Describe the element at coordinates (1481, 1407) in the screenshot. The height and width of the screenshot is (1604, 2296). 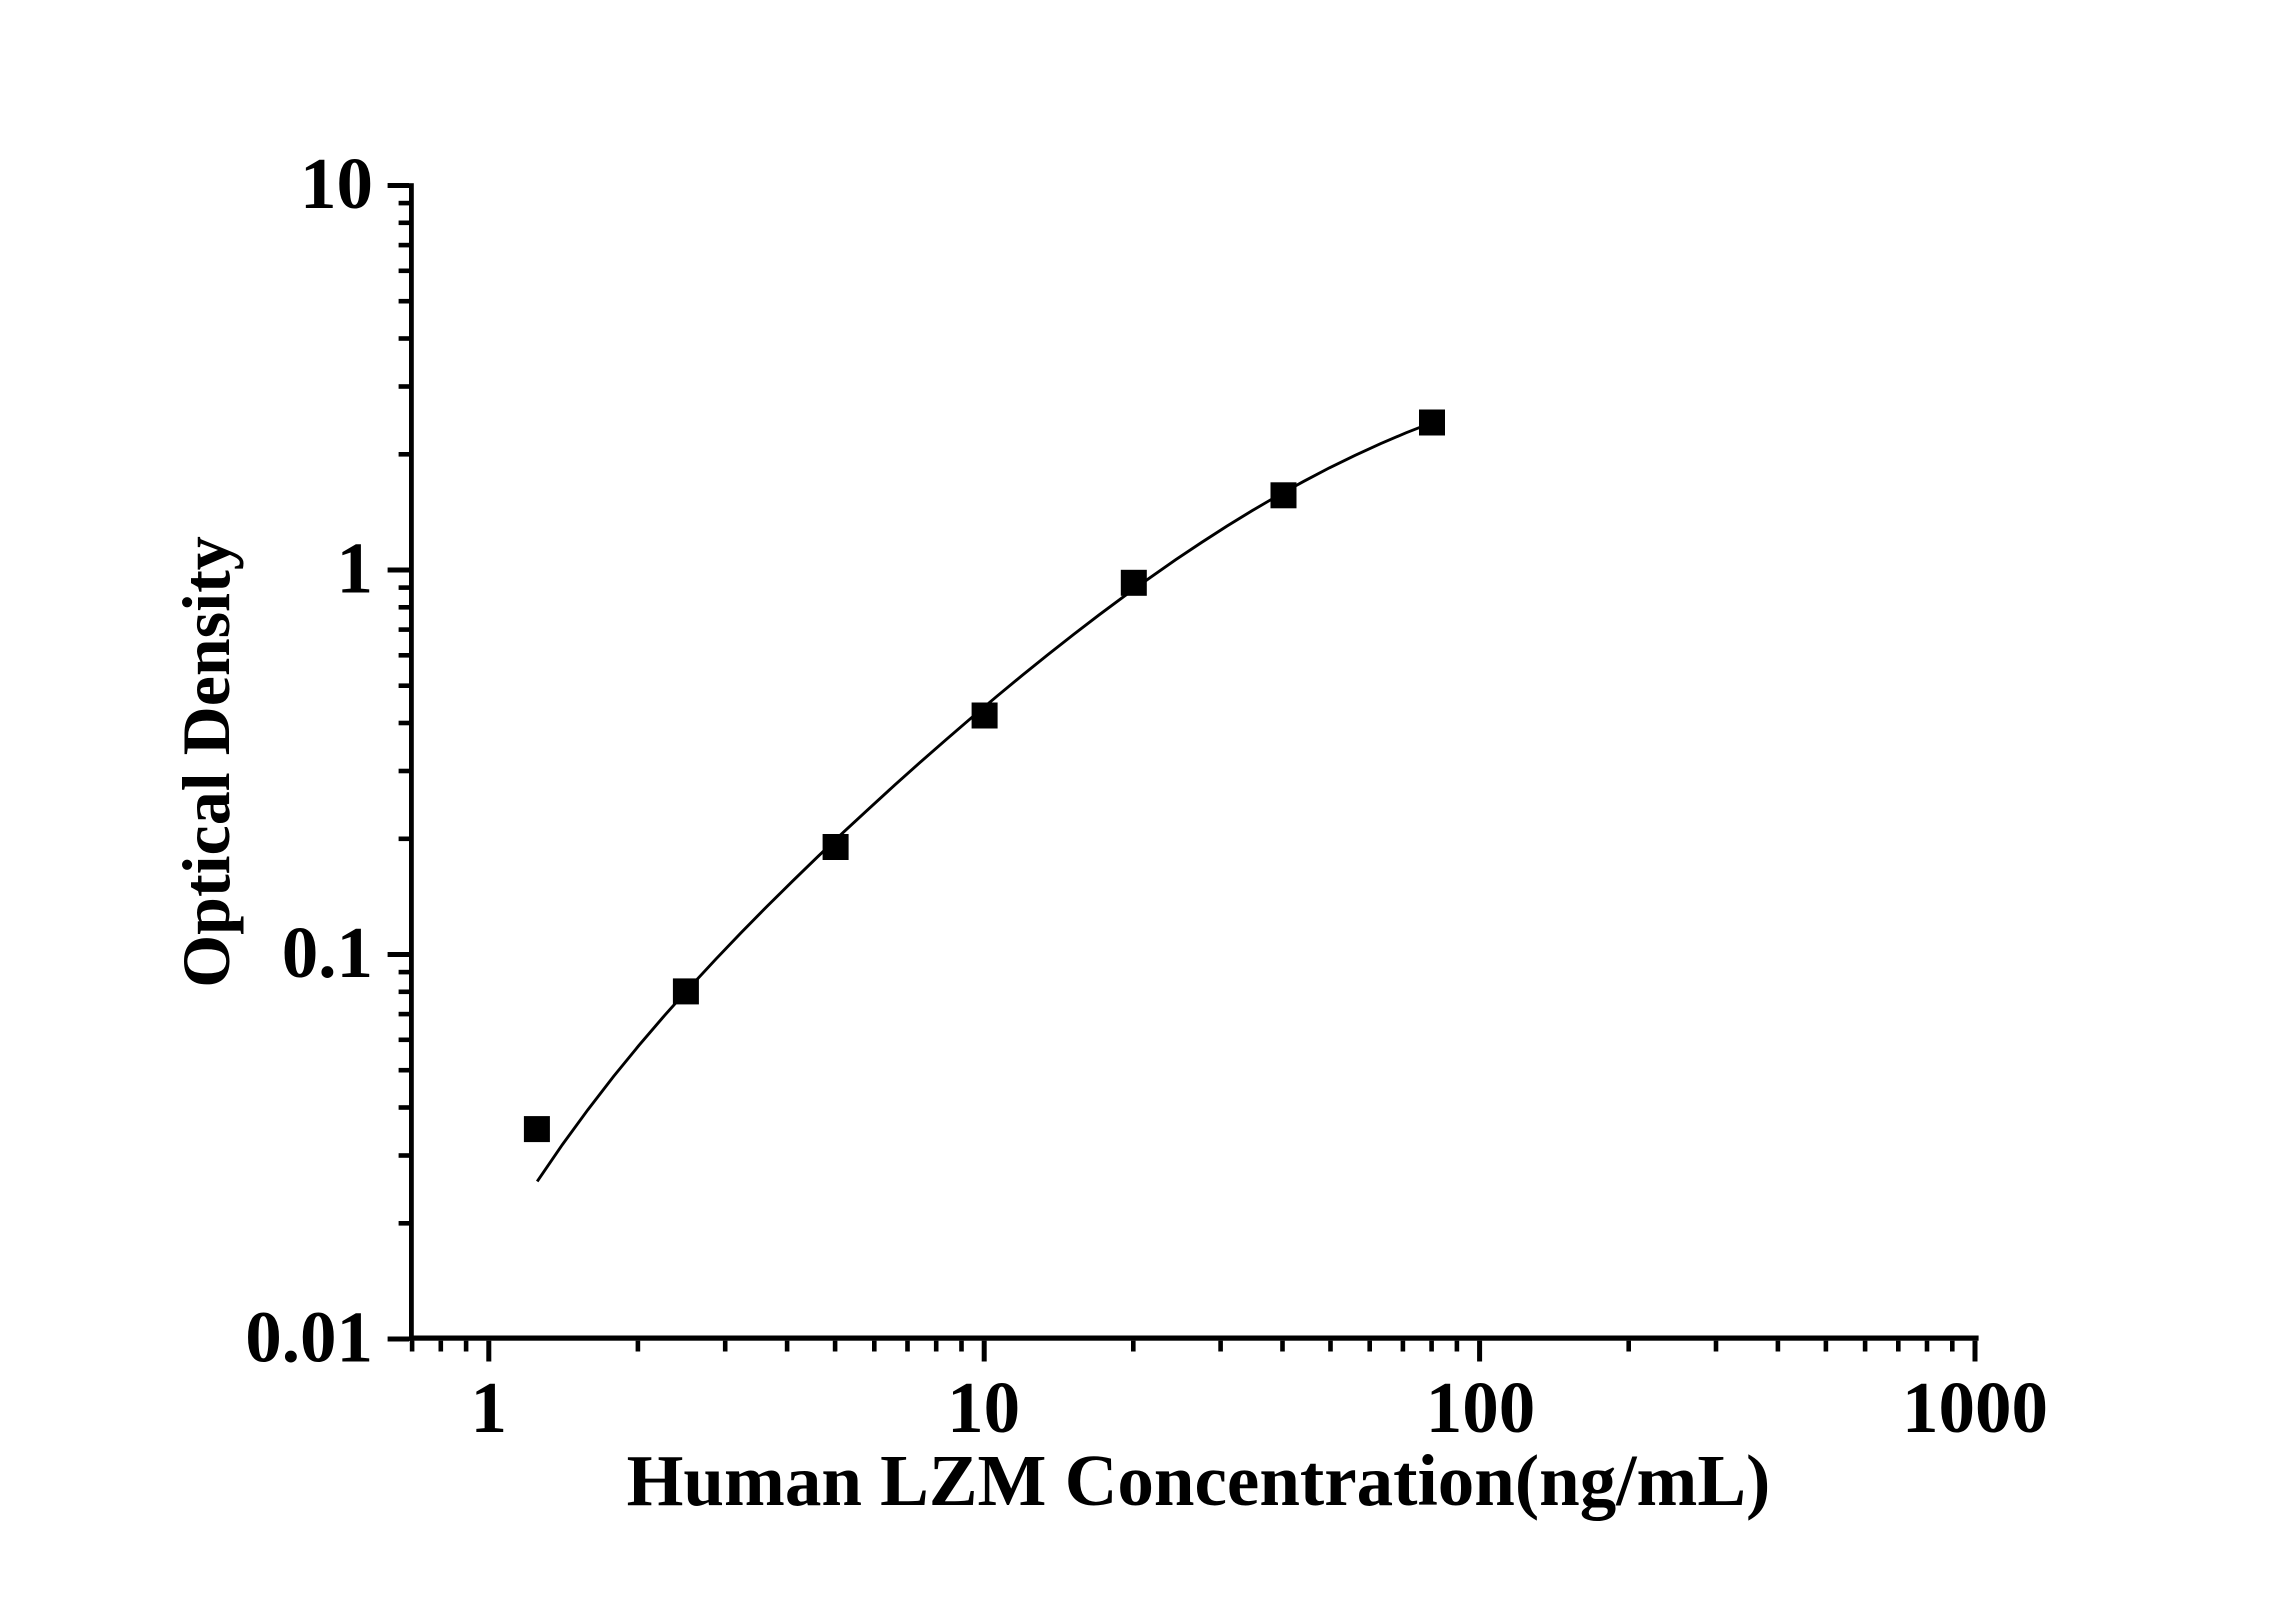
I see `svg-text: 100` at that location.